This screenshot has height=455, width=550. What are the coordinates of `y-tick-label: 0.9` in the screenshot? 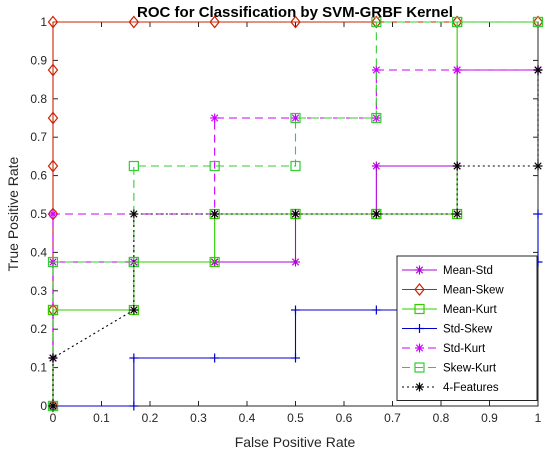 It's located at (38, 60).